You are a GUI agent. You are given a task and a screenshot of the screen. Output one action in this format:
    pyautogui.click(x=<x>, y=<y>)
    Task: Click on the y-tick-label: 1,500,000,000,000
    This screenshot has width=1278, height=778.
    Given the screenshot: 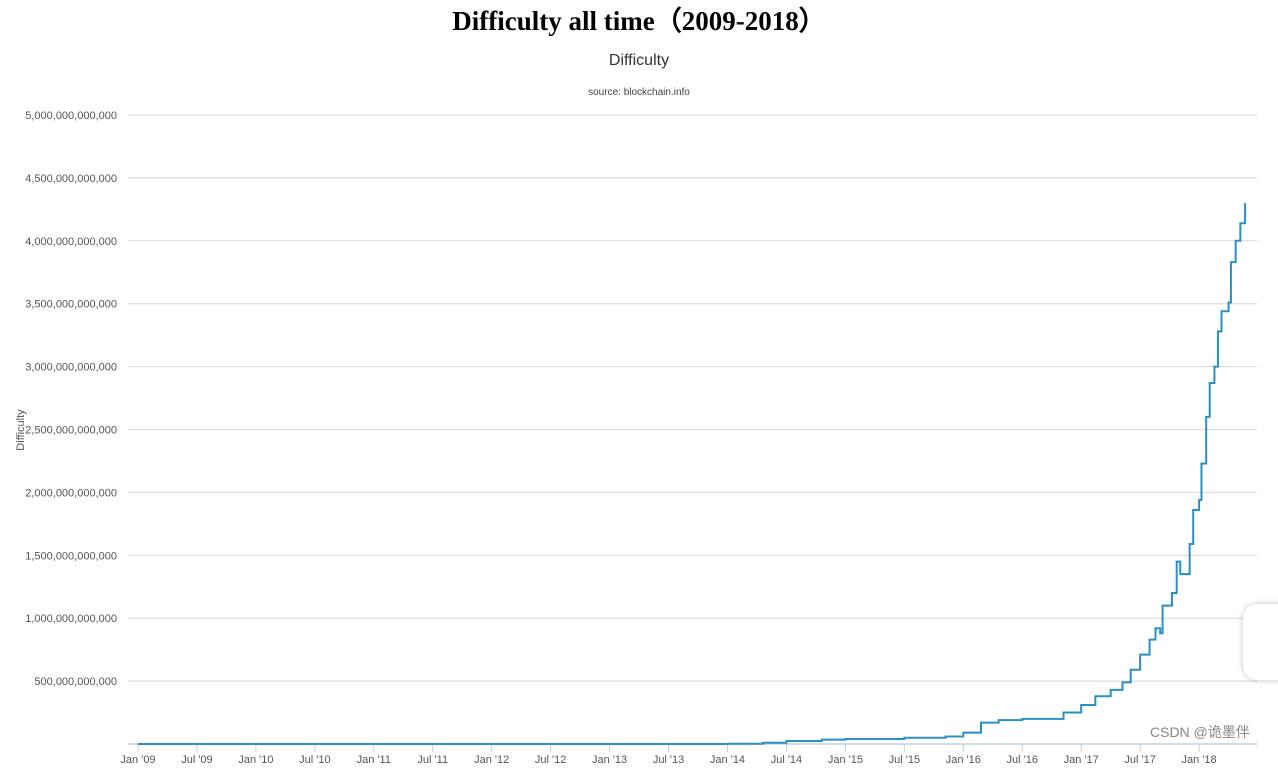 What is the action you would take?
    pyautogui.click(x=71, y=556)
    